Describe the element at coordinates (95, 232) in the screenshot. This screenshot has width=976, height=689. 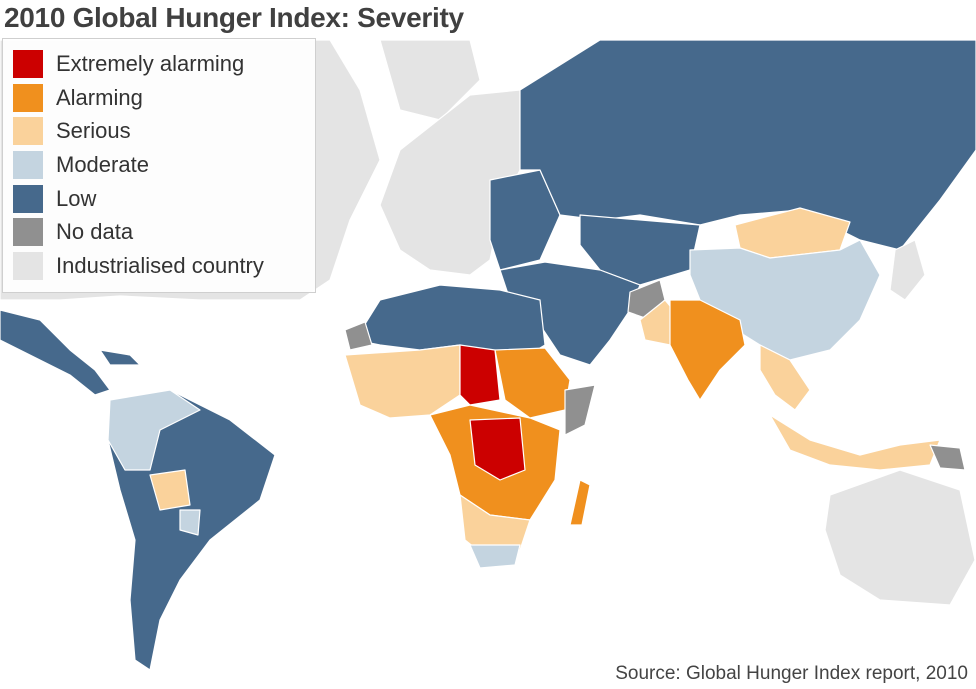
I see `legend-label: No data` at that location.